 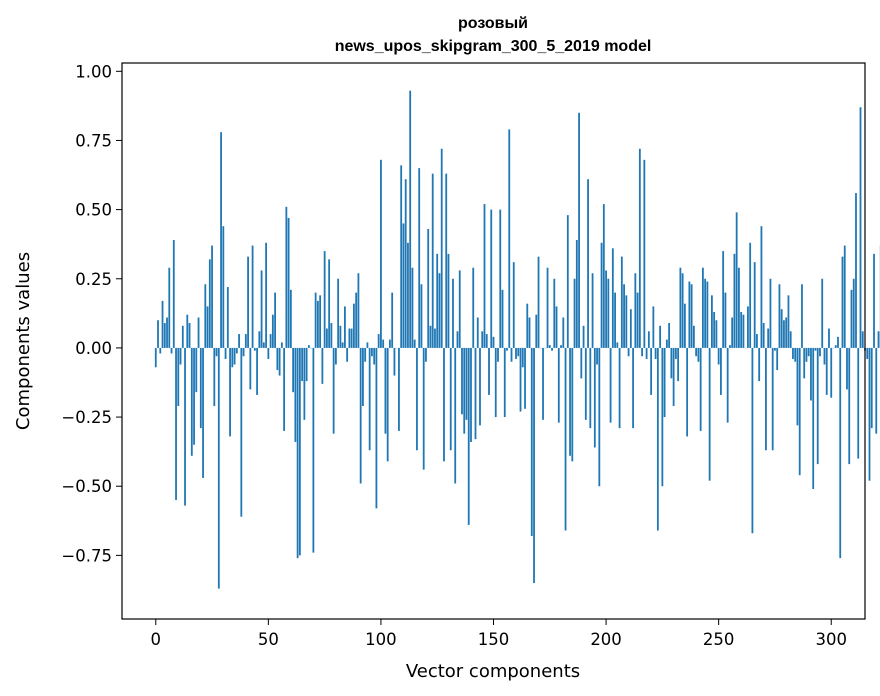 What do you see at coordinates (831, 639) in the screenshot?
I see `x-tick-label: 300` at bounding box center [831, 639].